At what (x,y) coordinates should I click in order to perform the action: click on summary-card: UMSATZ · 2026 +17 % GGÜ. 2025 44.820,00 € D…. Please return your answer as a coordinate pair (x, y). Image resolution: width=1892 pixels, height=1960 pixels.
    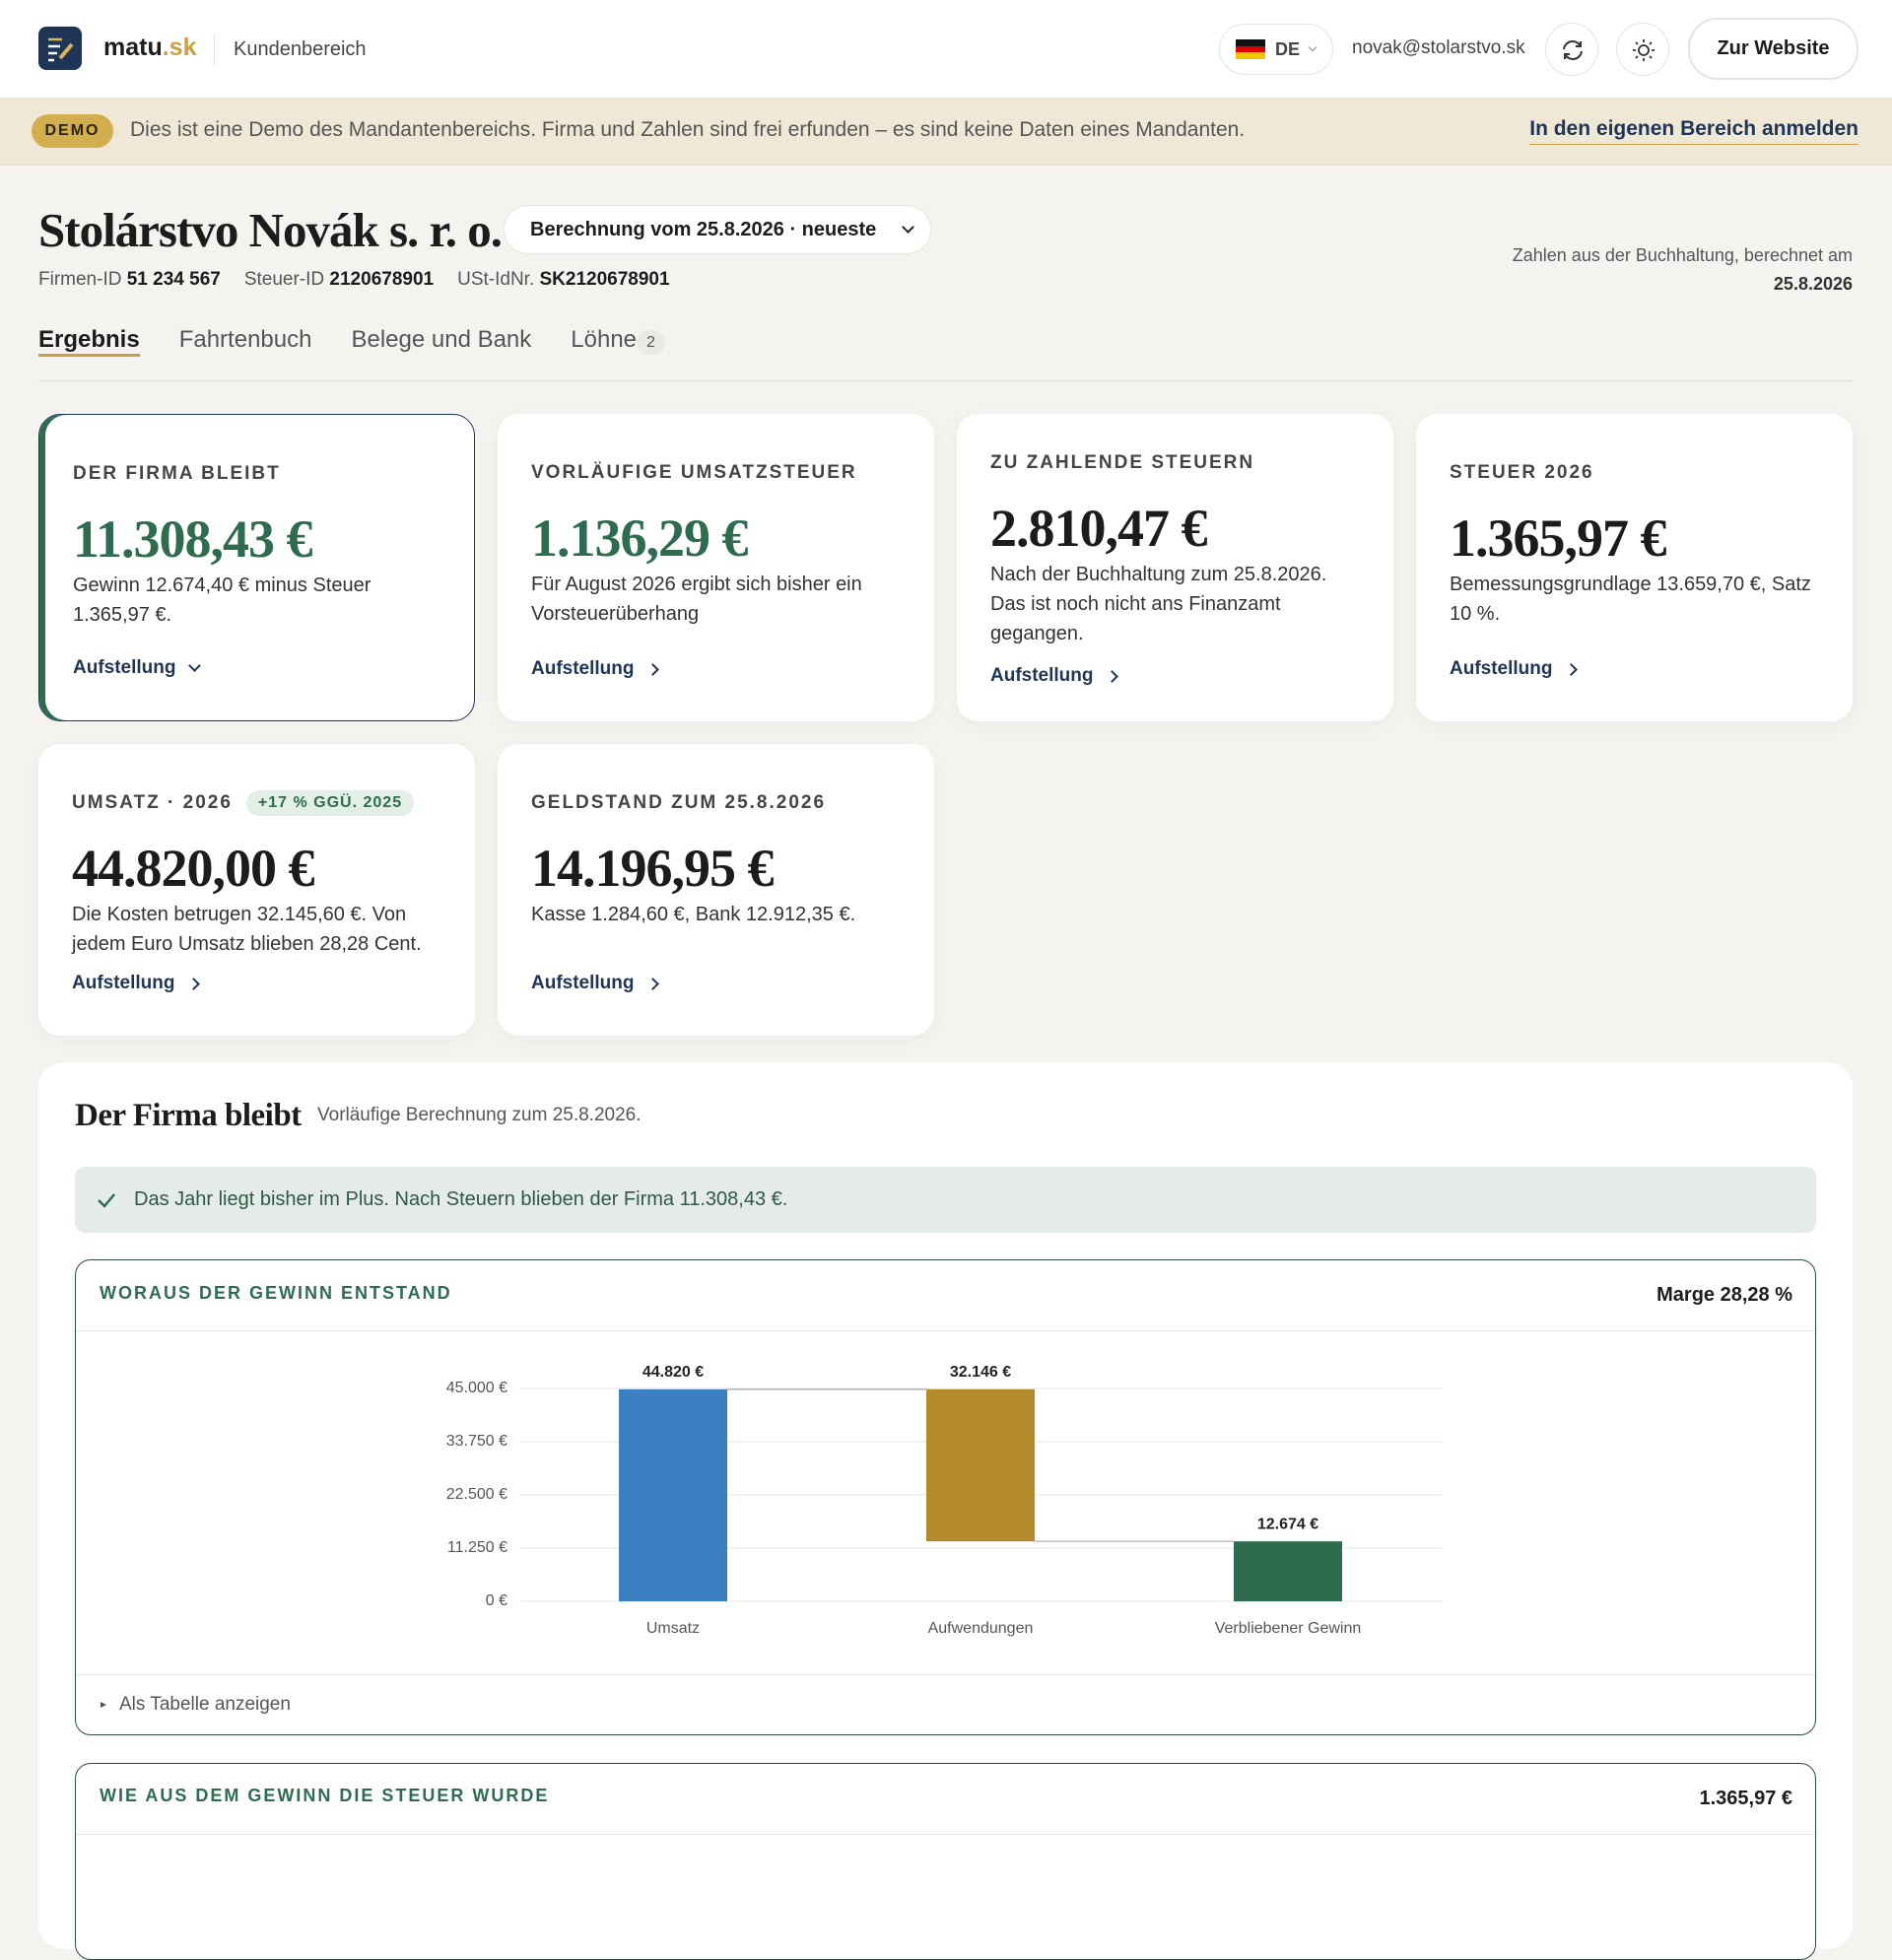
    Looking at the image, I should click on (256, 890).